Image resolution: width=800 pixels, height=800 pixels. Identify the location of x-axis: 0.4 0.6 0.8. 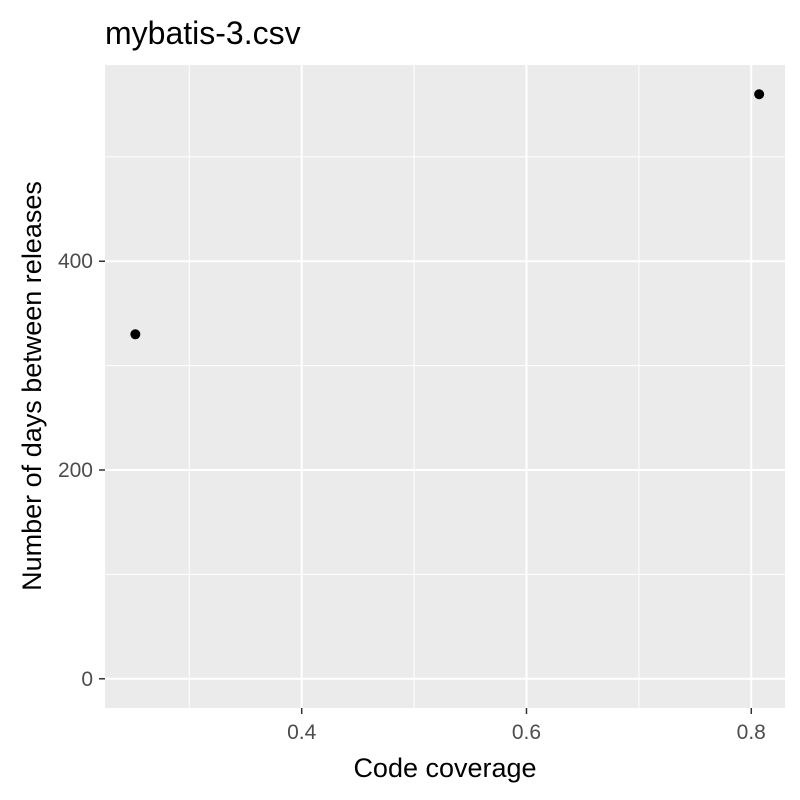
(526, 726).